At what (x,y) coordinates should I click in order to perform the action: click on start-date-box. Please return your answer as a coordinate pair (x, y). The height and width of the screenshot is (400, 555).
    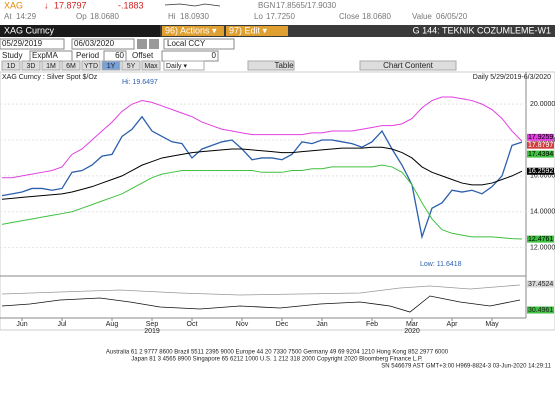
    Looking at the image, I should click on (32, 44).